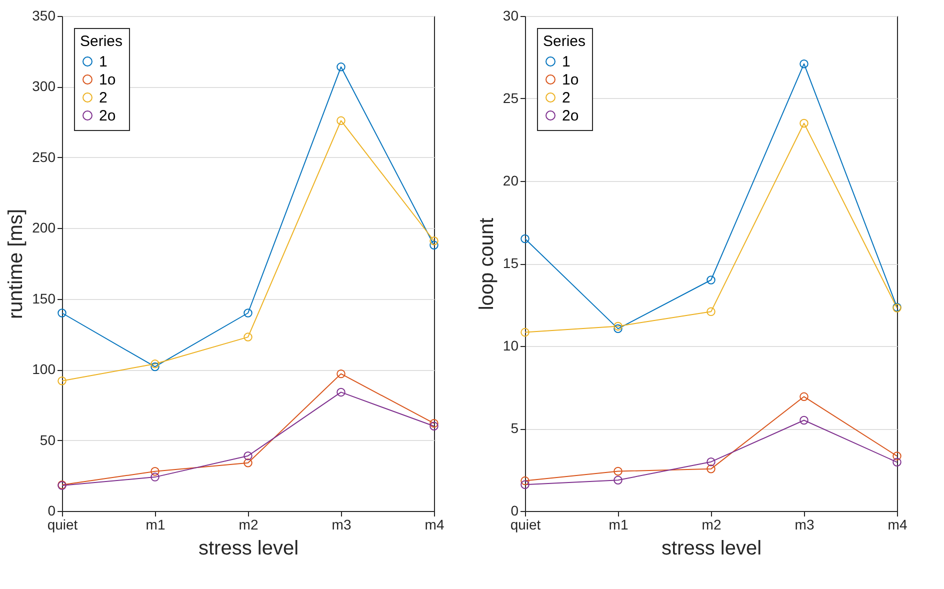 The image size is (944, 589). Describe the element at coordinates (44, 298) in the screenshot. I see `y-tick-label: 150` at that location.